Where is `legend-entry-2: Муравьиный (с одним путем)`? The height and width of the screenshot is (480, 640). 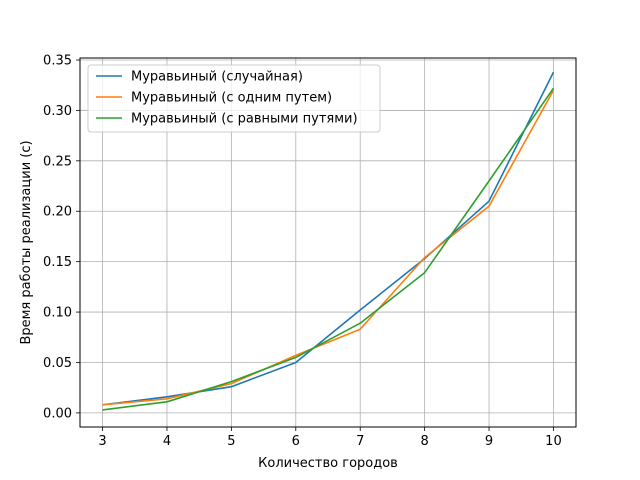 legend-entry-2: Муравьиный (с одним путем) is located at coordinates (231, 98).